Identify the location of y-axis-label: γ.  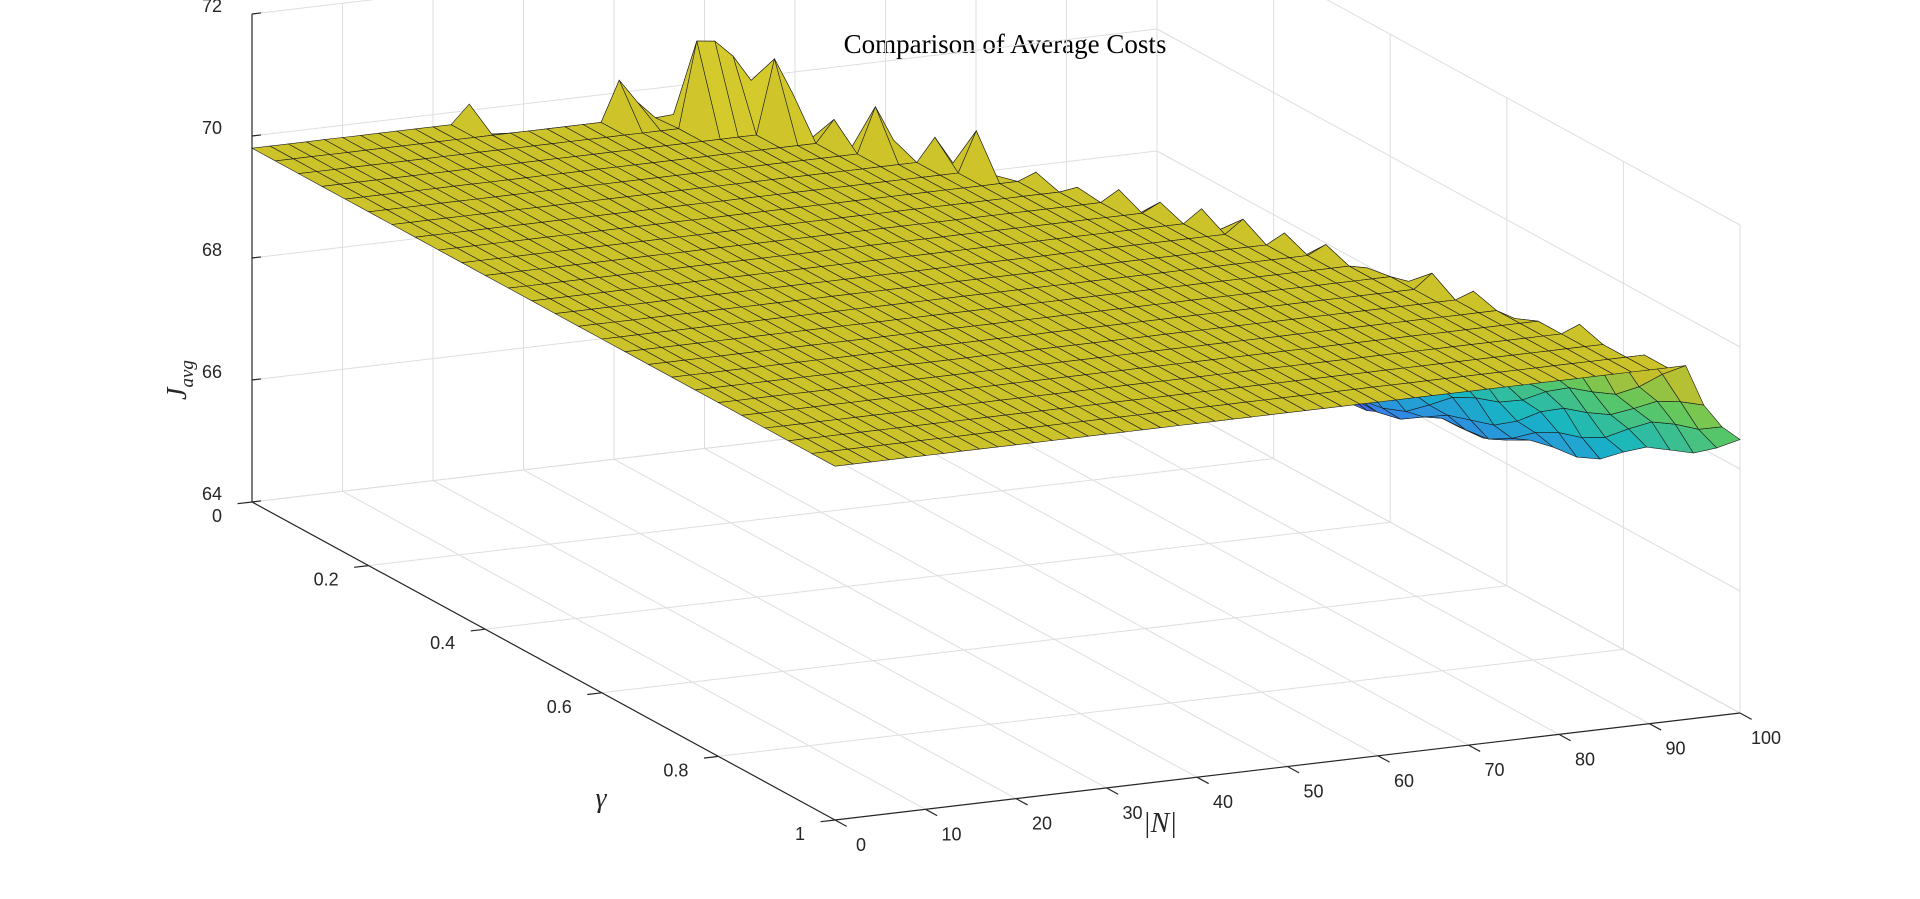
(601, 798).